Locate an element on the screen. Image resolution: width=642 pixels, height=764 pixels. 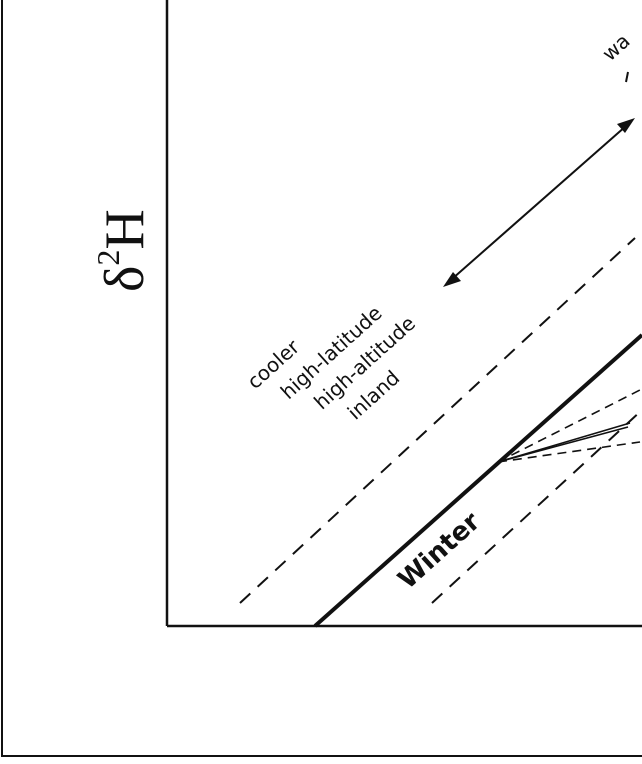
label-warmer-fragment: wa is located at coordinates (615, 47).